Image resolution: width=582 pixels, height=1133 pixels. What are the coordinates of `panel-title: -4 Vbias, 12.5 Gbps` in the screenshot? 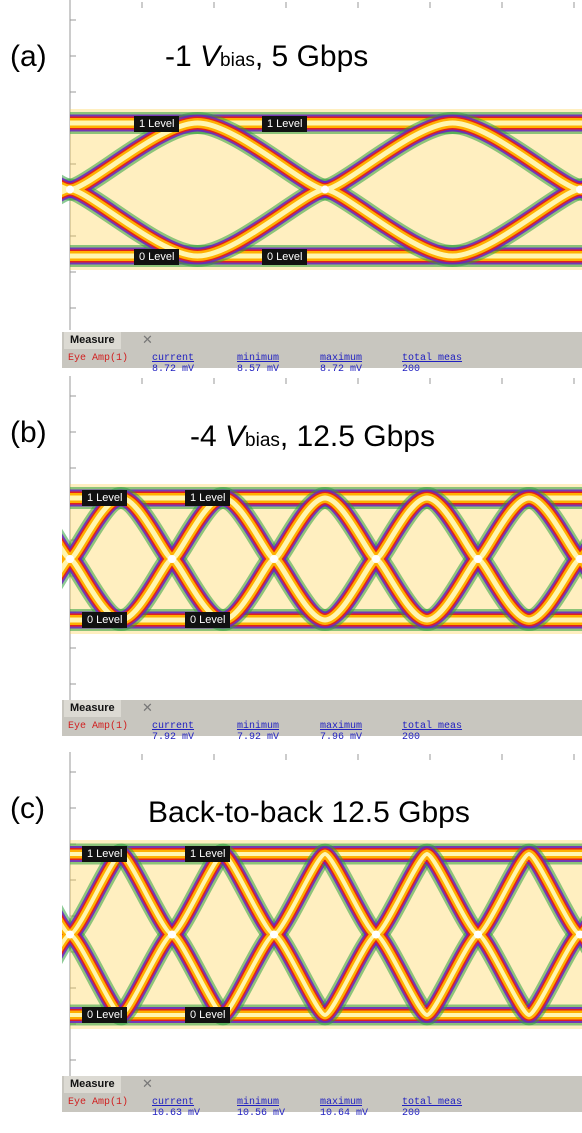 It's located at (312, 437).